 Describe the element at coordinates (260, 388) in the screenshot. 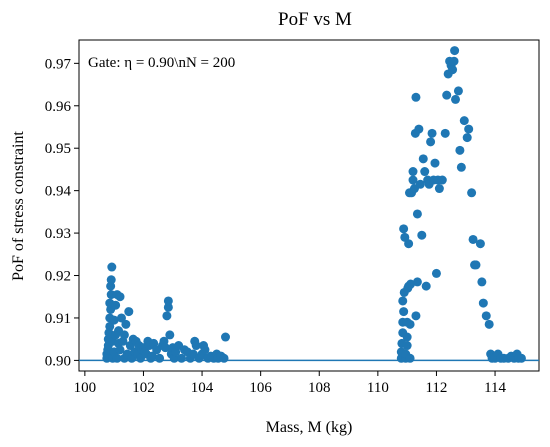

I see `x-tick-label: 106` at that location.